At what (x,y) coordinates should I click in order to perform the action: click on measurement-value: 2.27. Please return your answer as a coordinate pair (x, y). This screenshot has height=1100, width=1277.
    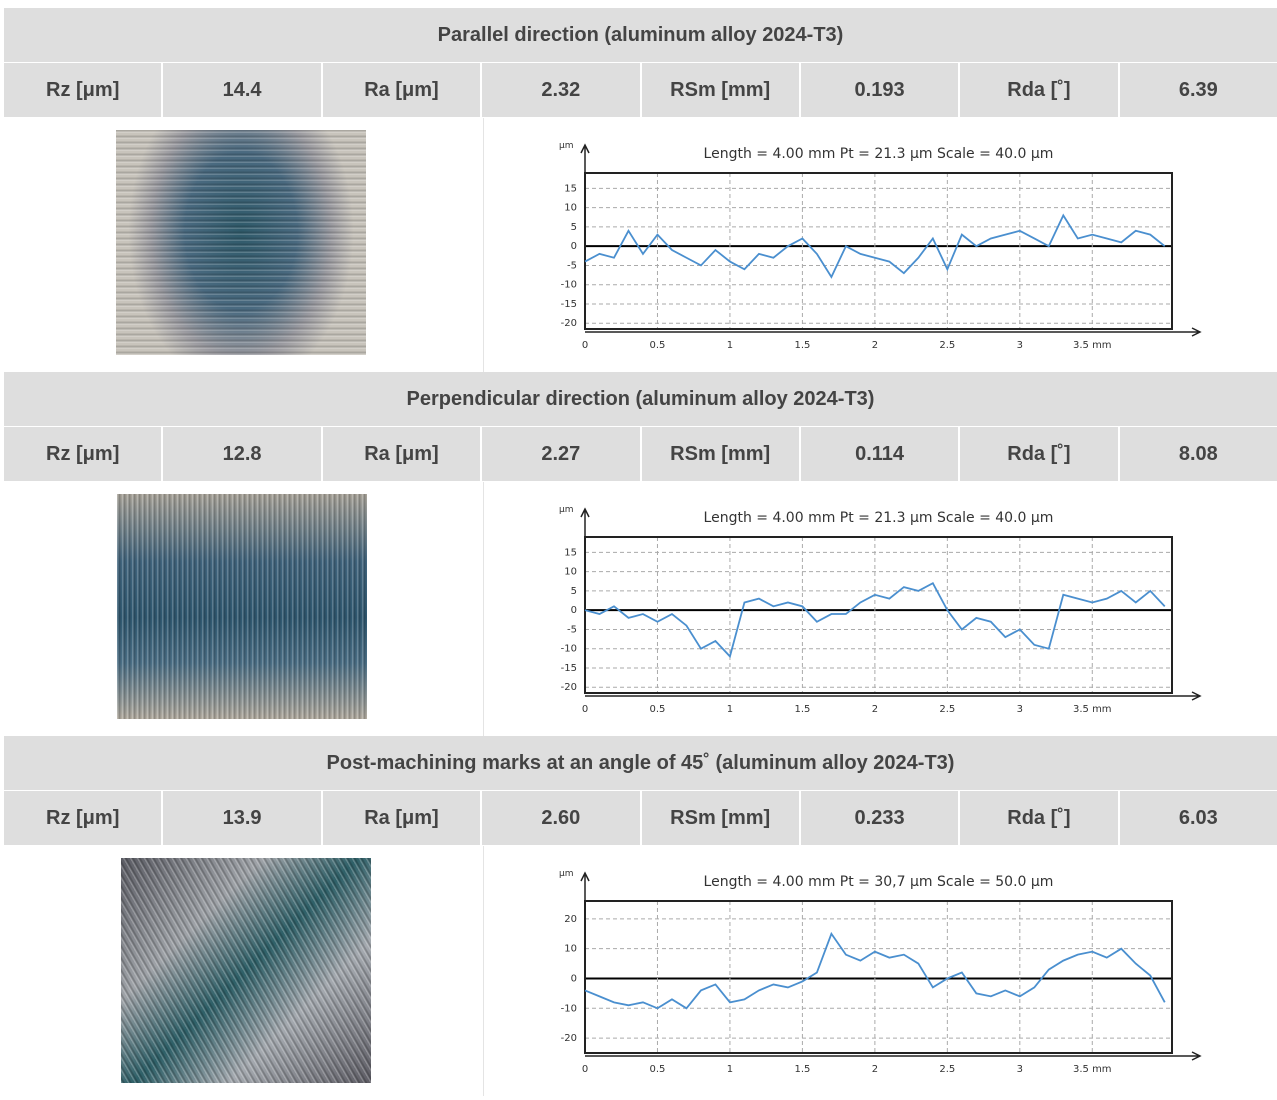
    Looking at the image, I should click on (560, 454).